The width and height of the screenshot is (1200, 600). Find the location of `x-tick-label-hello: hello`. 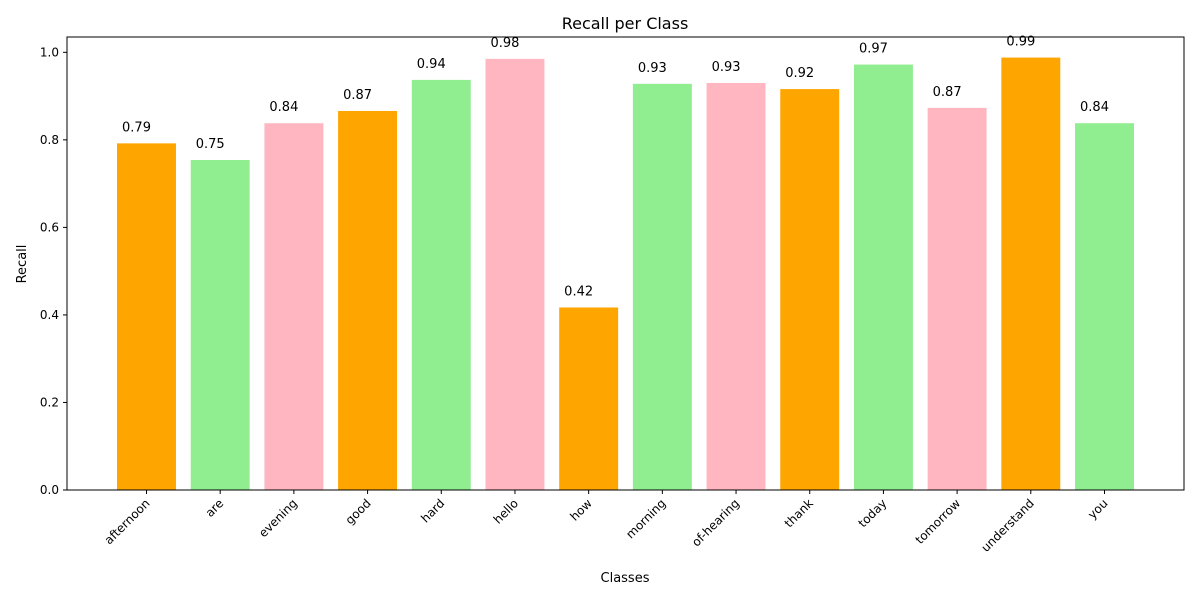

x-tick-label-hello: hello is located at coordinates (506, 511).